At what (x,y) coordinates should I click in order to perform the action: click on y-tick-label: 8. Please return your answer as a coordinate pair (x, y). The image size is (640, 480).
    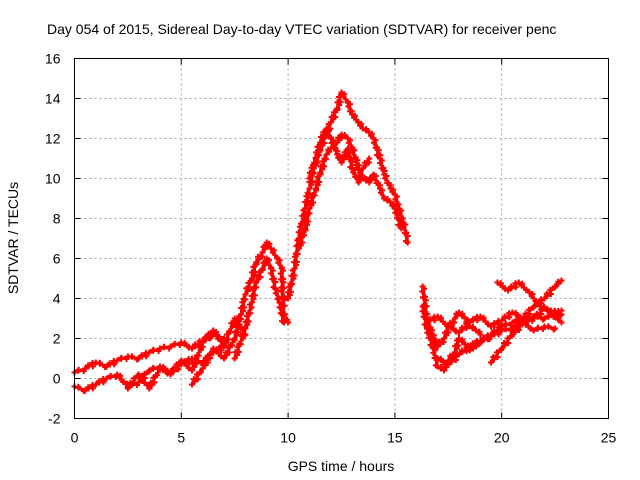
    Looking at the image, I should click on (57, 219).